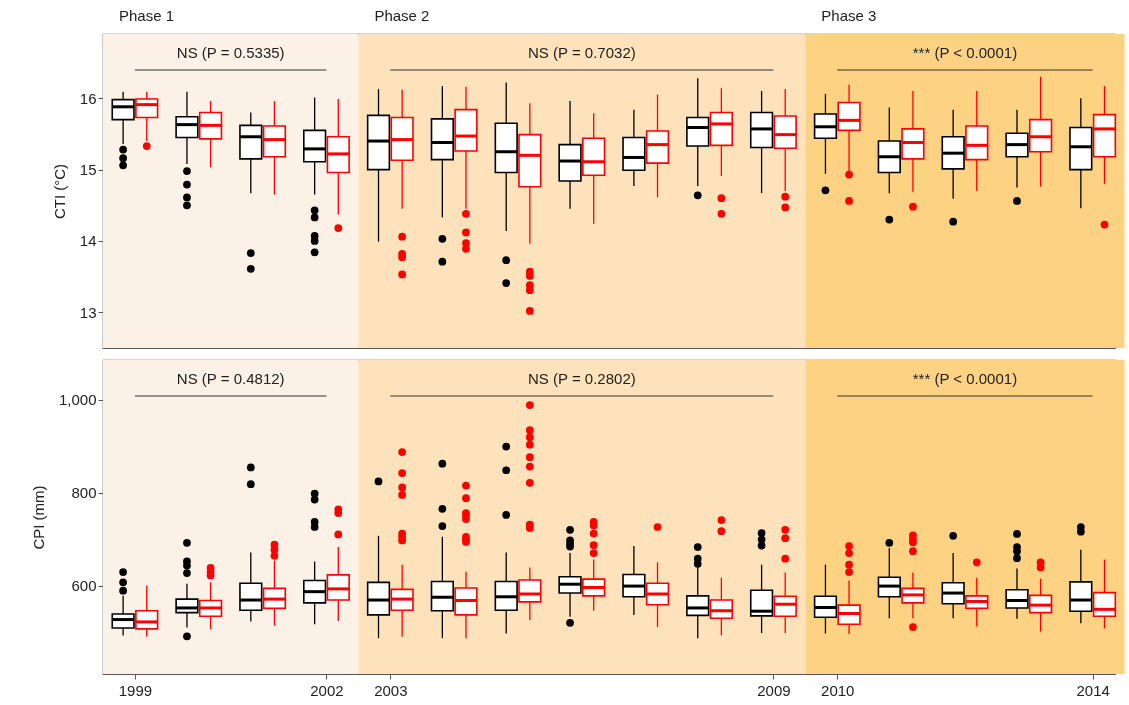  I want to click on y-tick-label: 800, so click(84, 493).